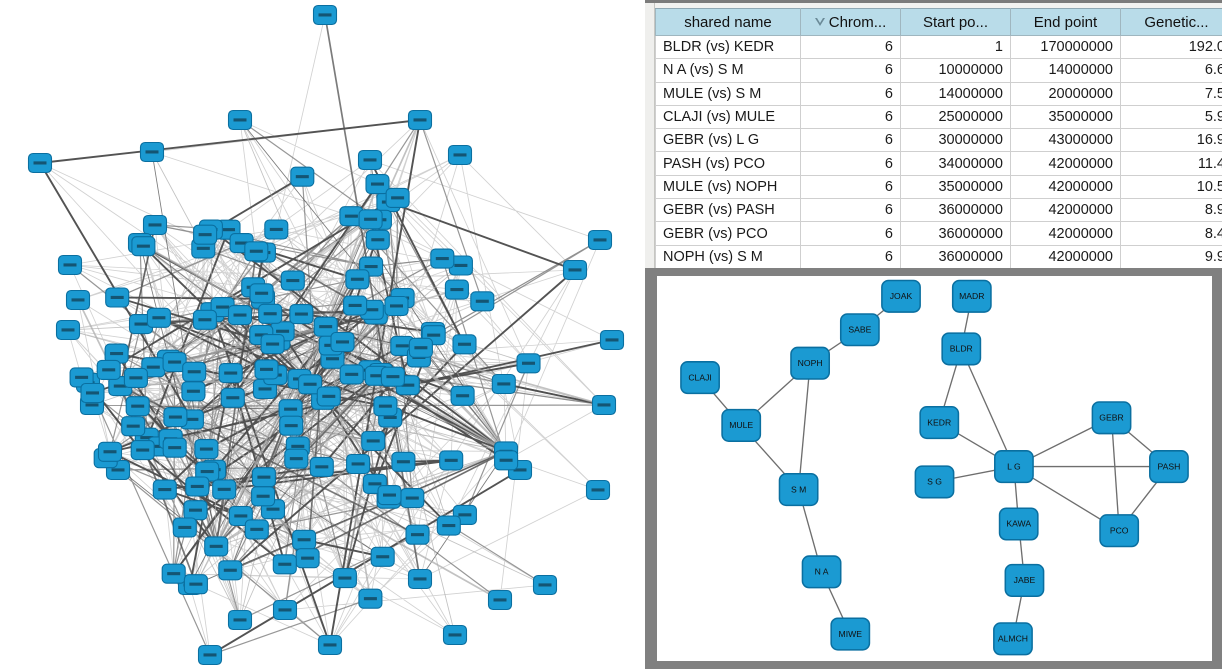  Describe the element at coordinates (728, 22) in the screenshot. I see `column-header-shared-name: shared name` at that location.